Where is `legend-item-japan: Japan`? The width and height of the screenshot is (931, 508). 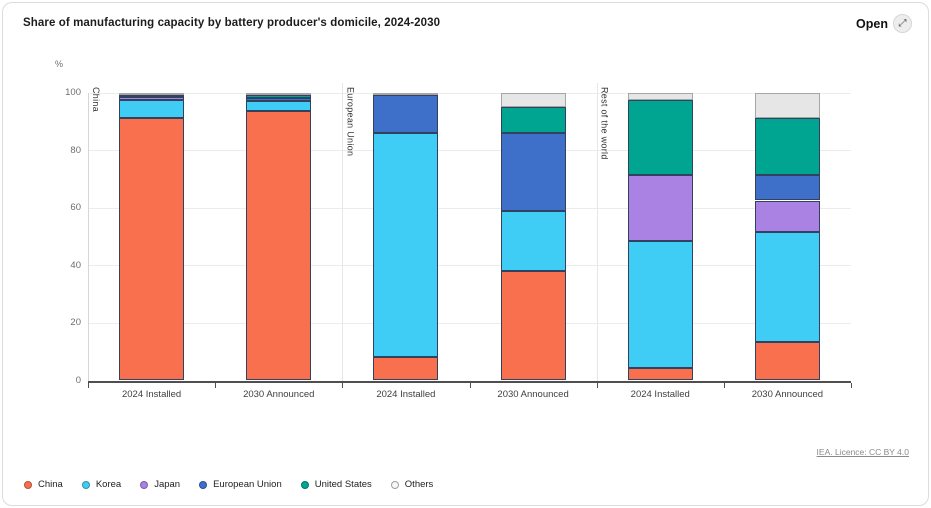 legend-item-japan: Japan is located at coordinates (160, 484).